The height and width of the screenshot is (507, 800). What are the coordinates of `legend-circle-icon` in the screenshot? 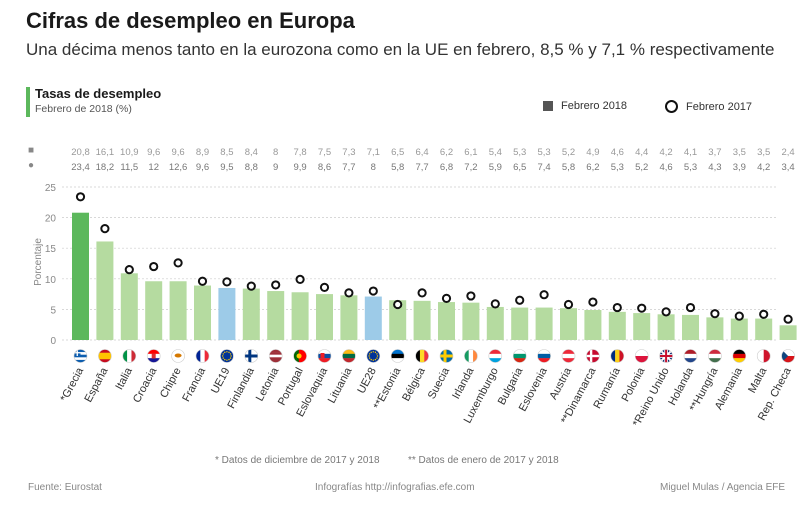 It's located at (671, 106).